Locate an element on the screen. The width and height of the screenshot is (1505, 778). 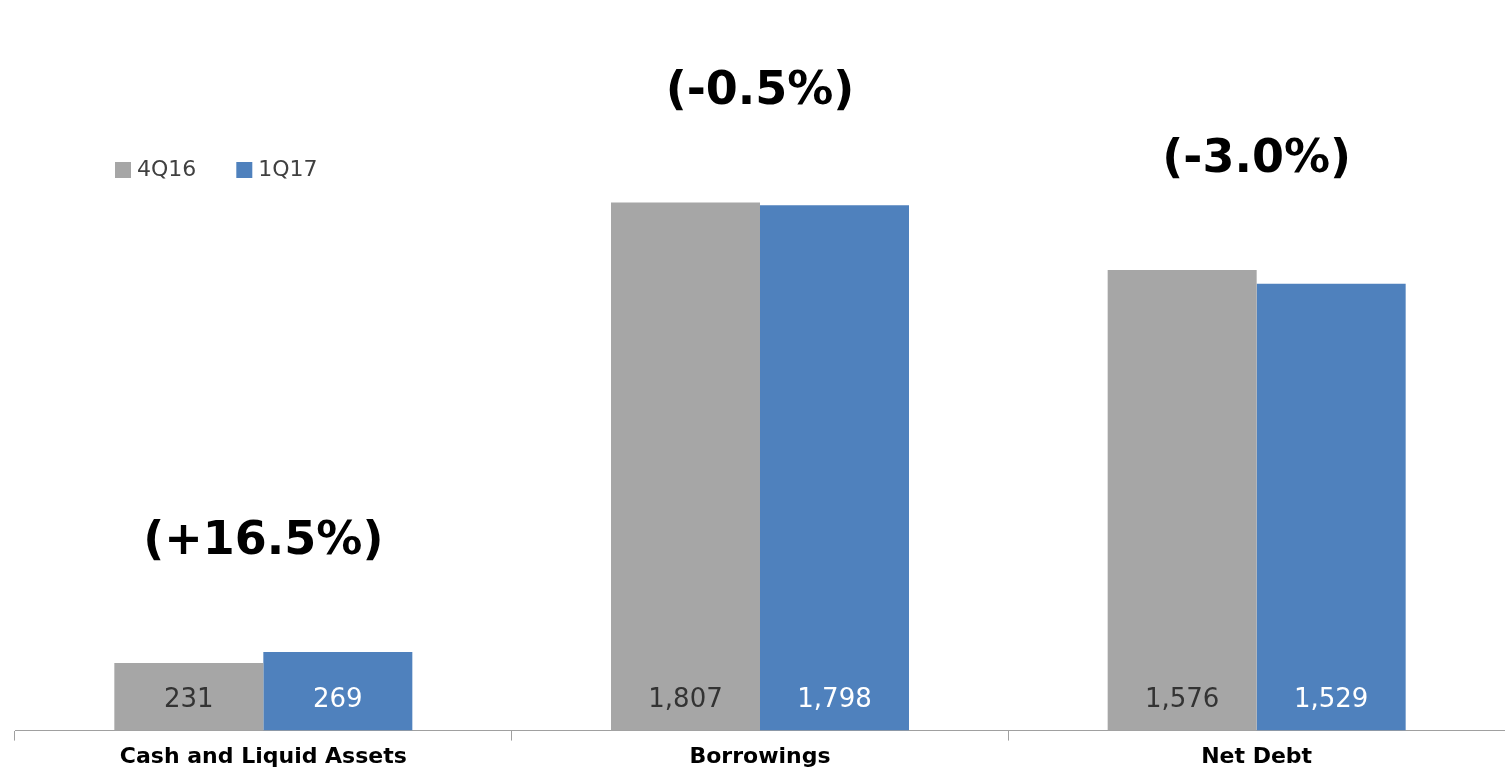
text: (-3.0%) is located at coordinates (1257, 155).